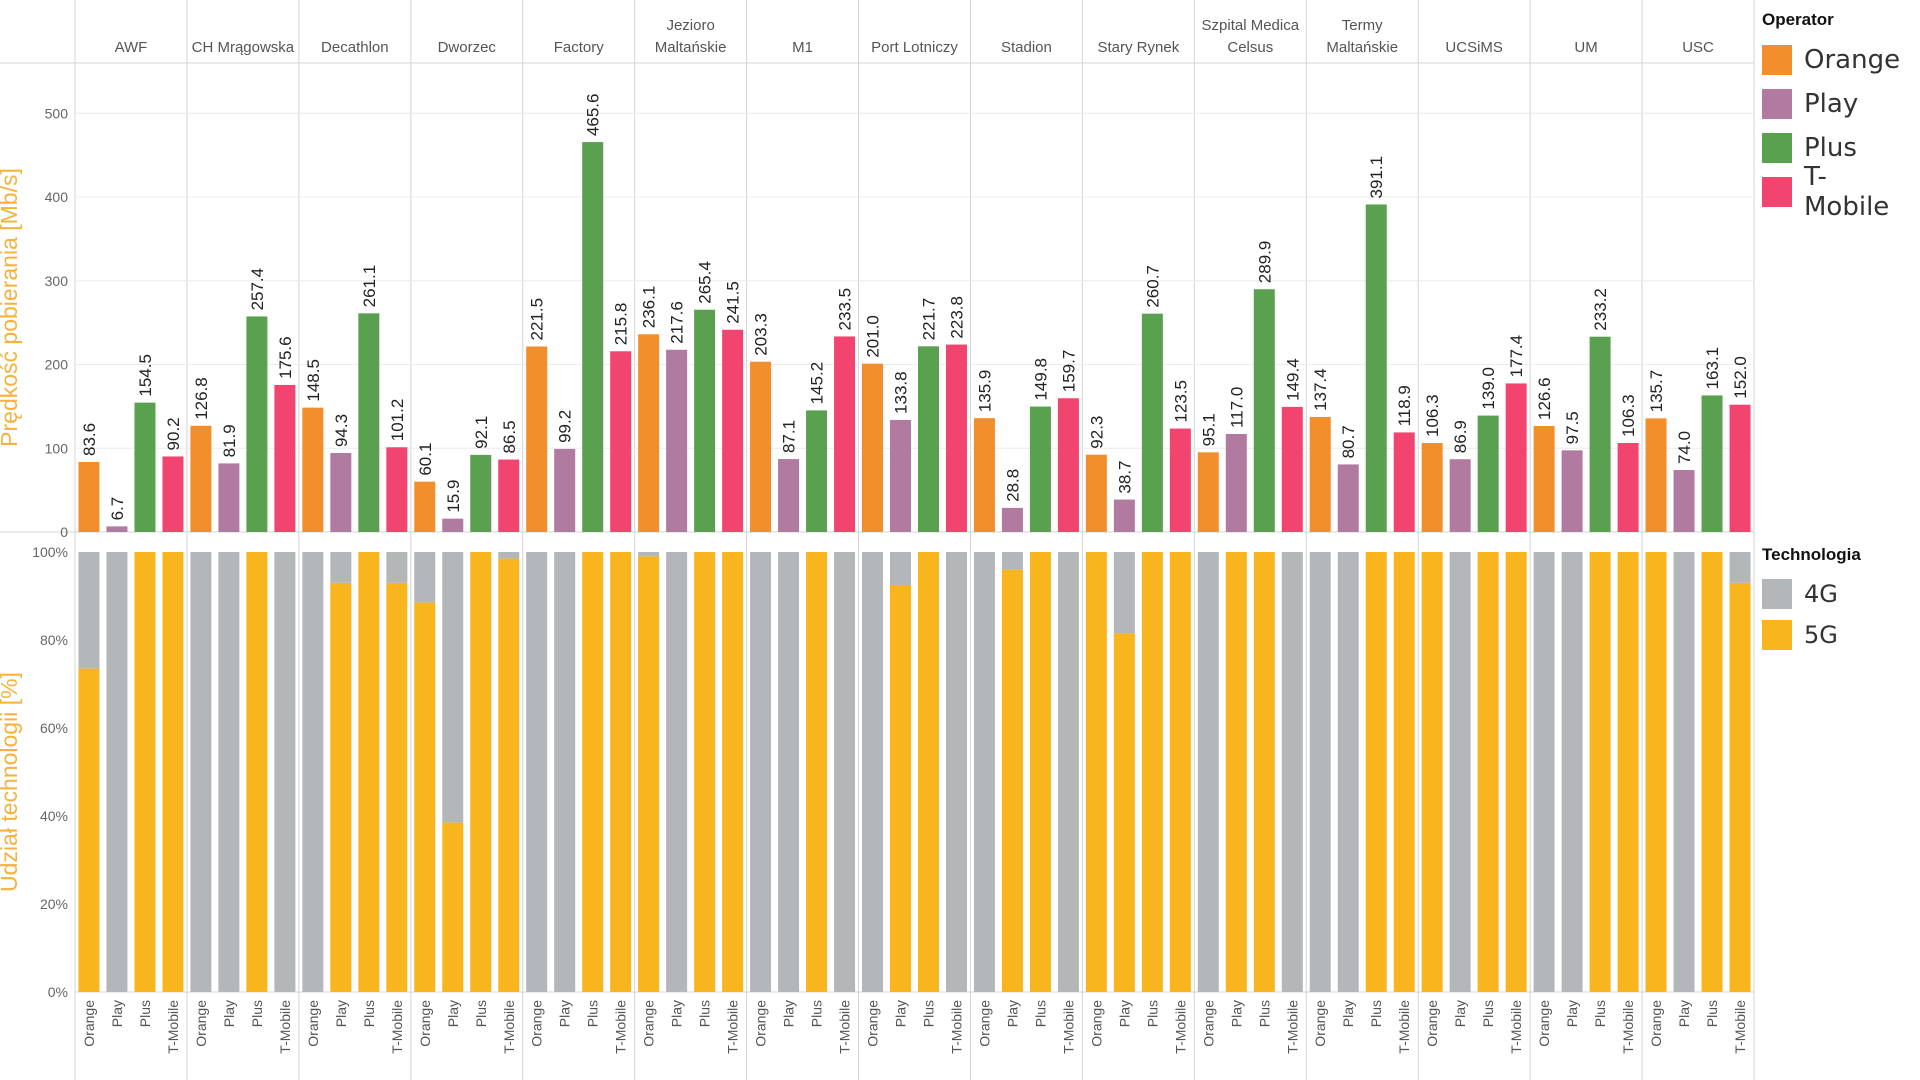 The image size is (1920, 1080). Describe the element at coordinates (1236, 407) in the screenshot. I see `speed-value-label-szpital-medica-celsus-play: 117.0` at that location.